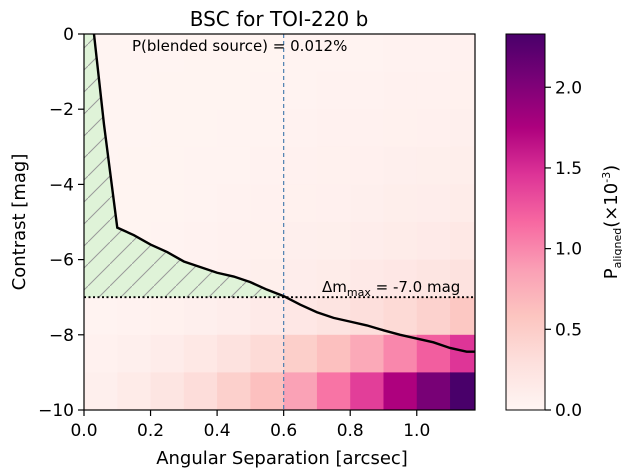 Image resolution: width=622 pixels, height=472 pixels. Describe the element at coordinates (68, 35) in the screenshot. I see `y-tick-label: 0` at that location.